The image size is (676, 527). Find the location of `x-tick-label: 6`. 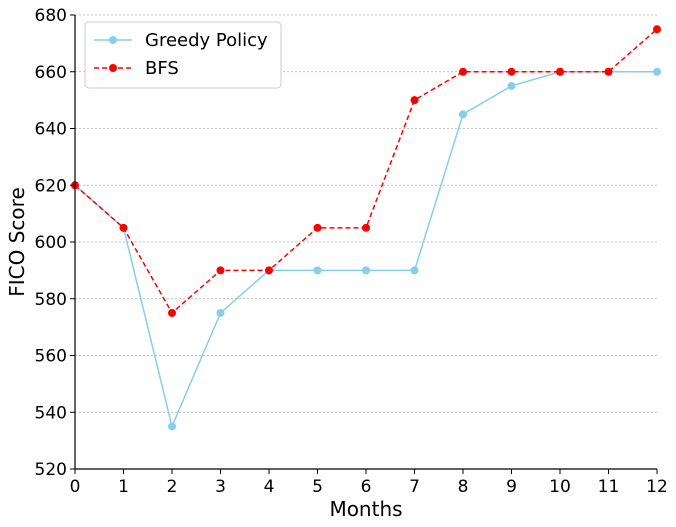

x-tick-label: 6 is located at coordinates (366, 487).